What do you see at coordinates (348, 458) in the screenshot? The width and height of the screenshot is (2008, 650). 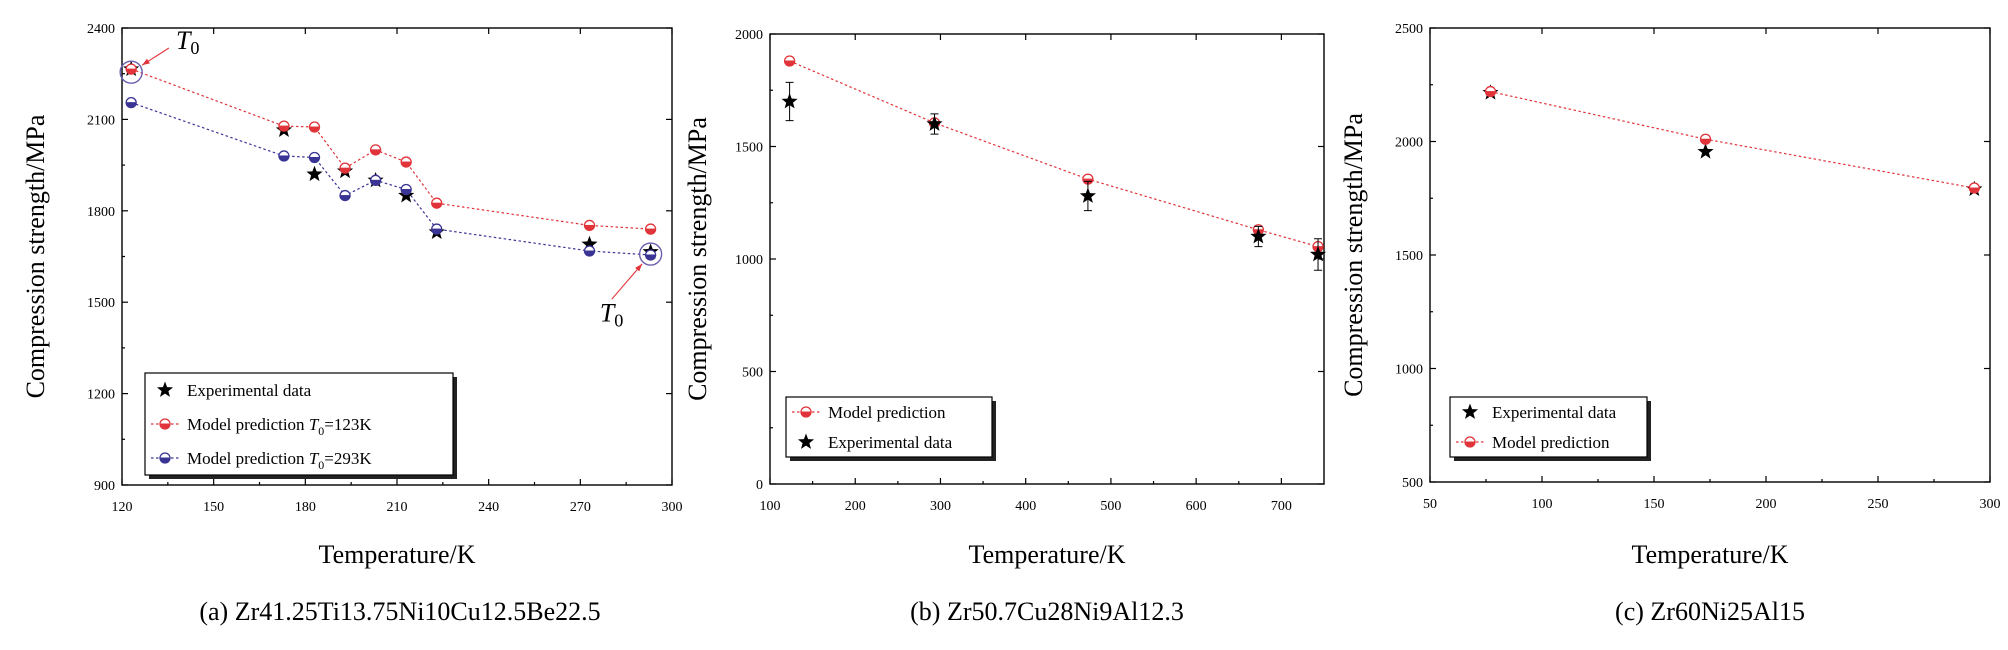 I see `text-part: =293K` at bounding box center [348, 458].